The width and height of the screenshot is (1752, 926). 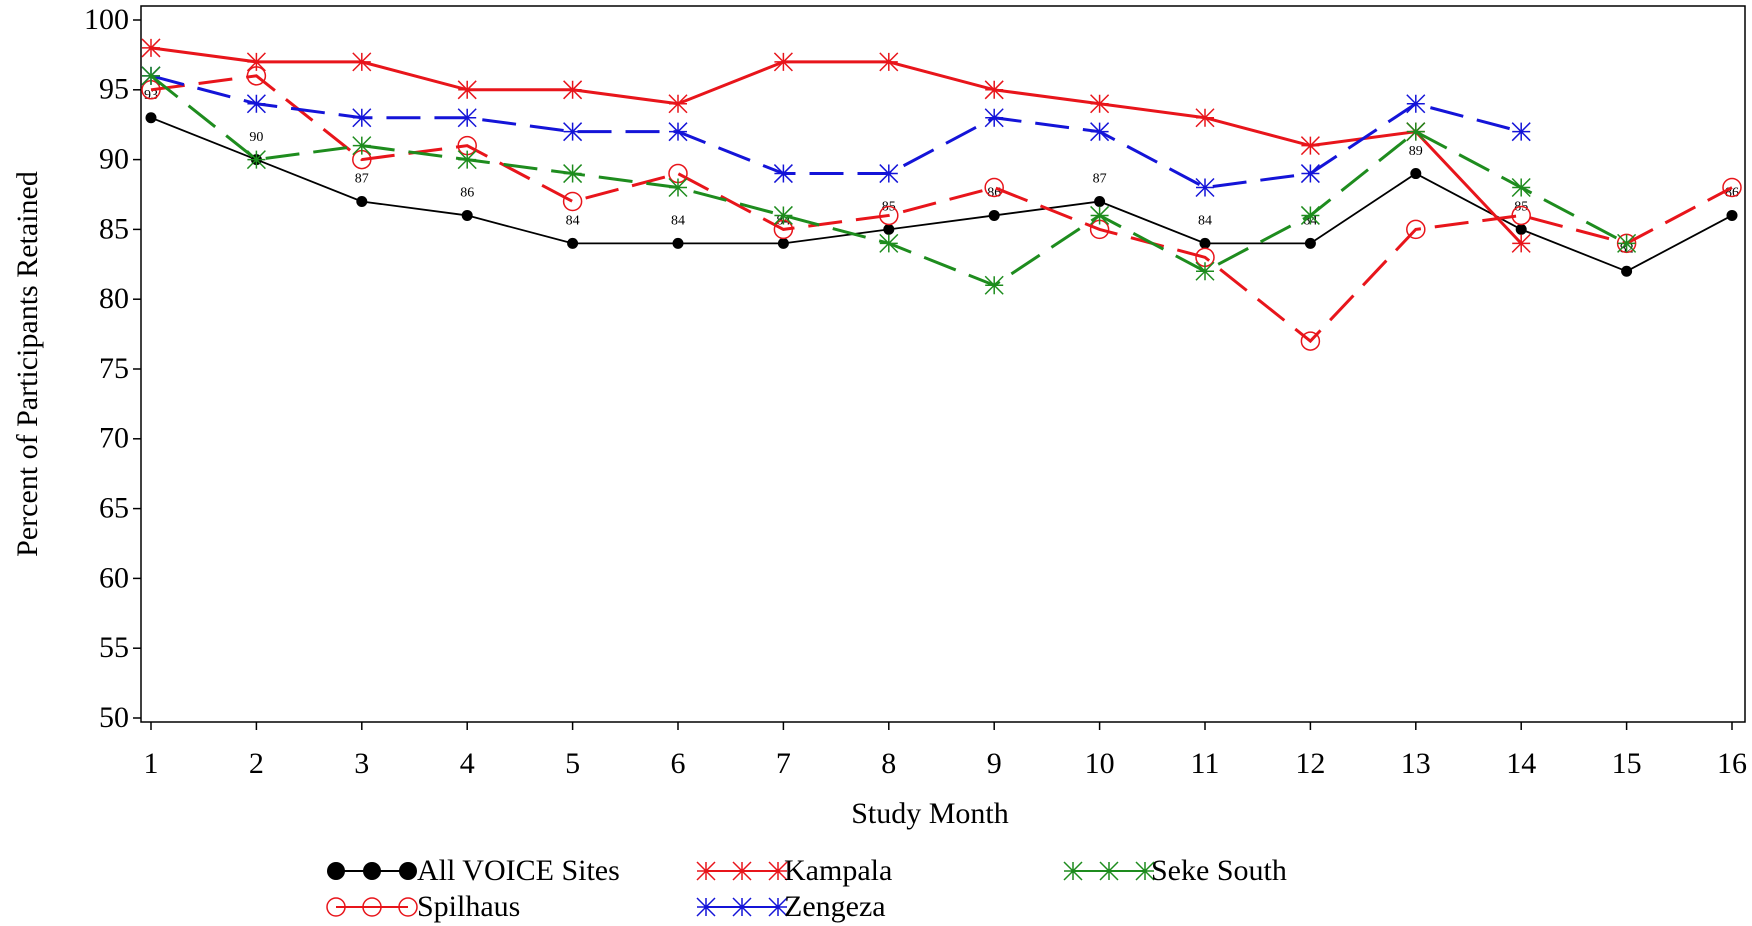 What do you see at coordinates (256, 137) in the screenshot?
I see `data-label: 90` at bounding box center [256, 137].